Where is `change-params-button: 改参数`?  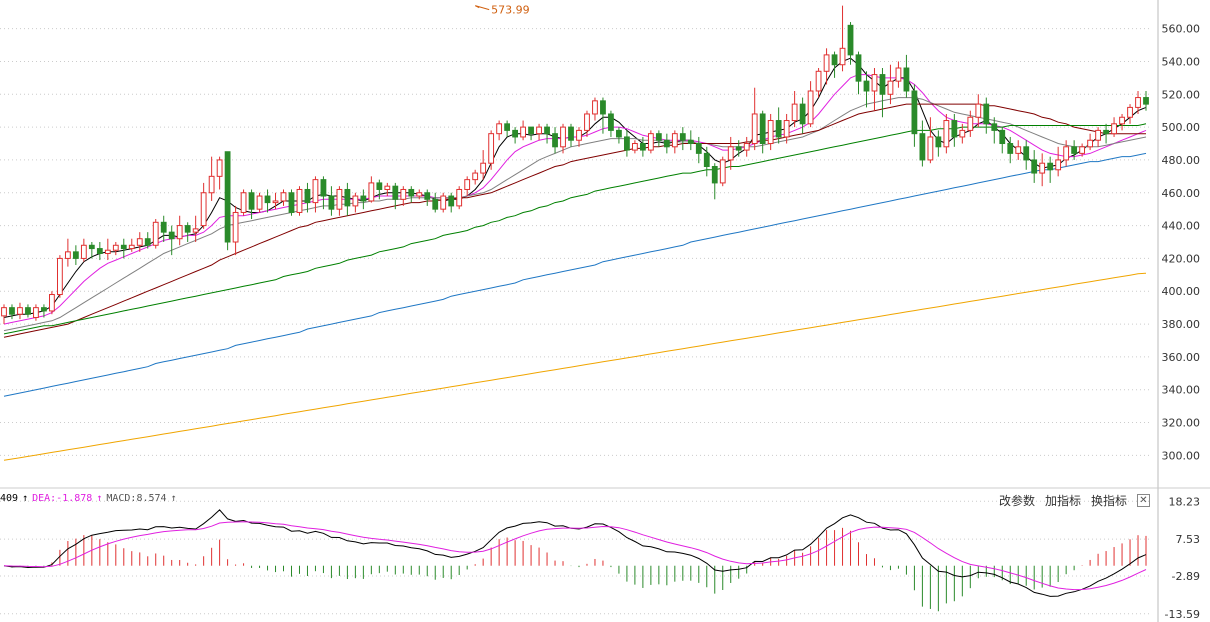
change-params-button: 改参数 is located at coordinates (1016, 500).